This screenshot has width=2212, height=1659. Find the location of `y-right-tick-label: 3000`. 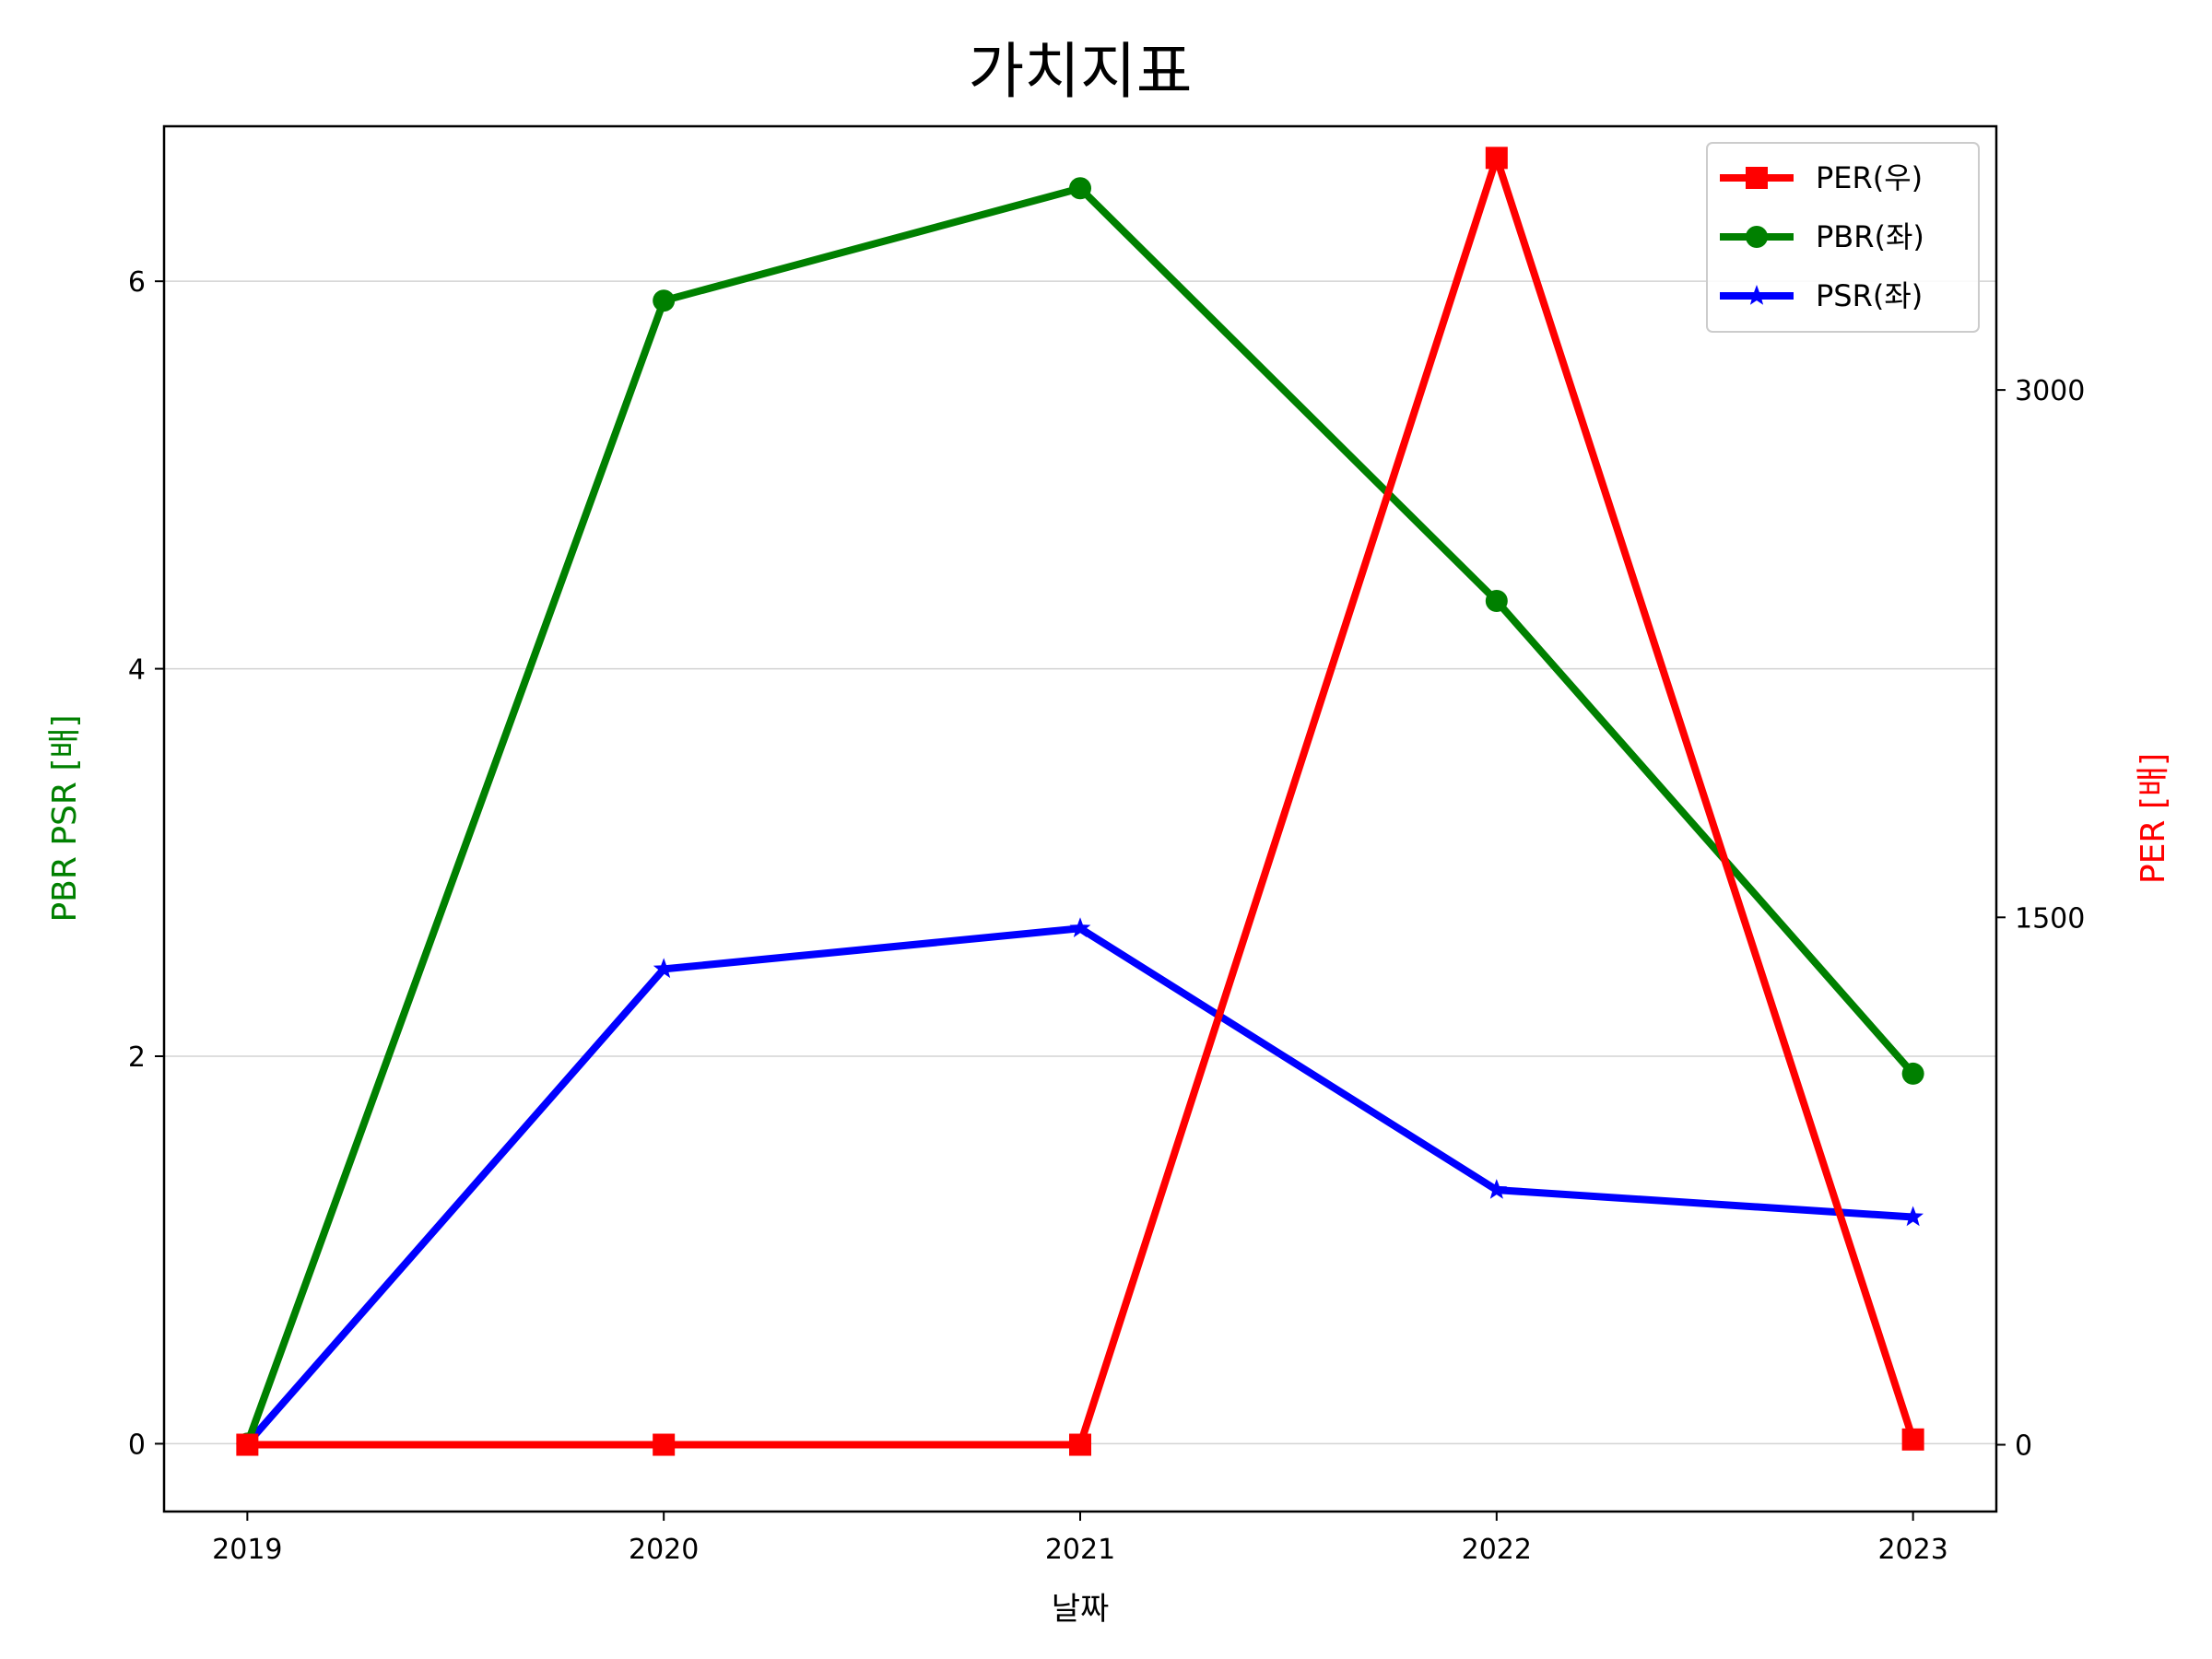

y-right-tick-label: 3000 is located at coordinates (2050, 391).